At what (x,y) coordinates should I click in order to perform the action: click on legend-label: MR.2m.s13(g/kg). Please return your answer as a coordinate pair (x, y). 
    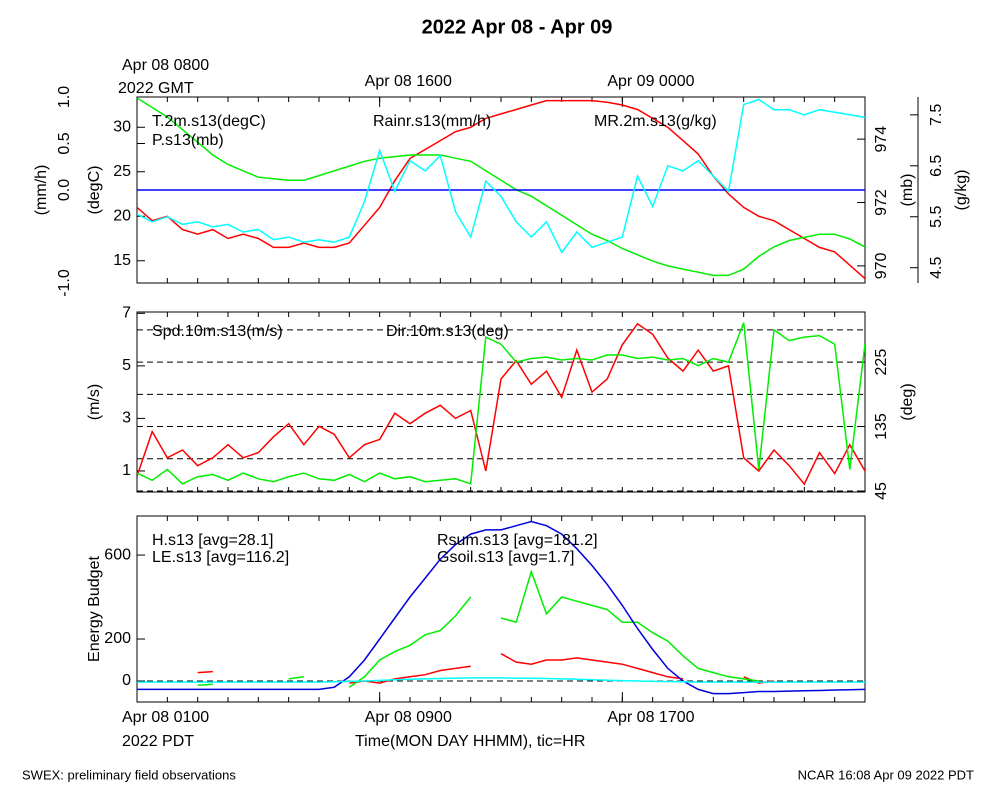
    Looking at the image, I should click on (655, 121).